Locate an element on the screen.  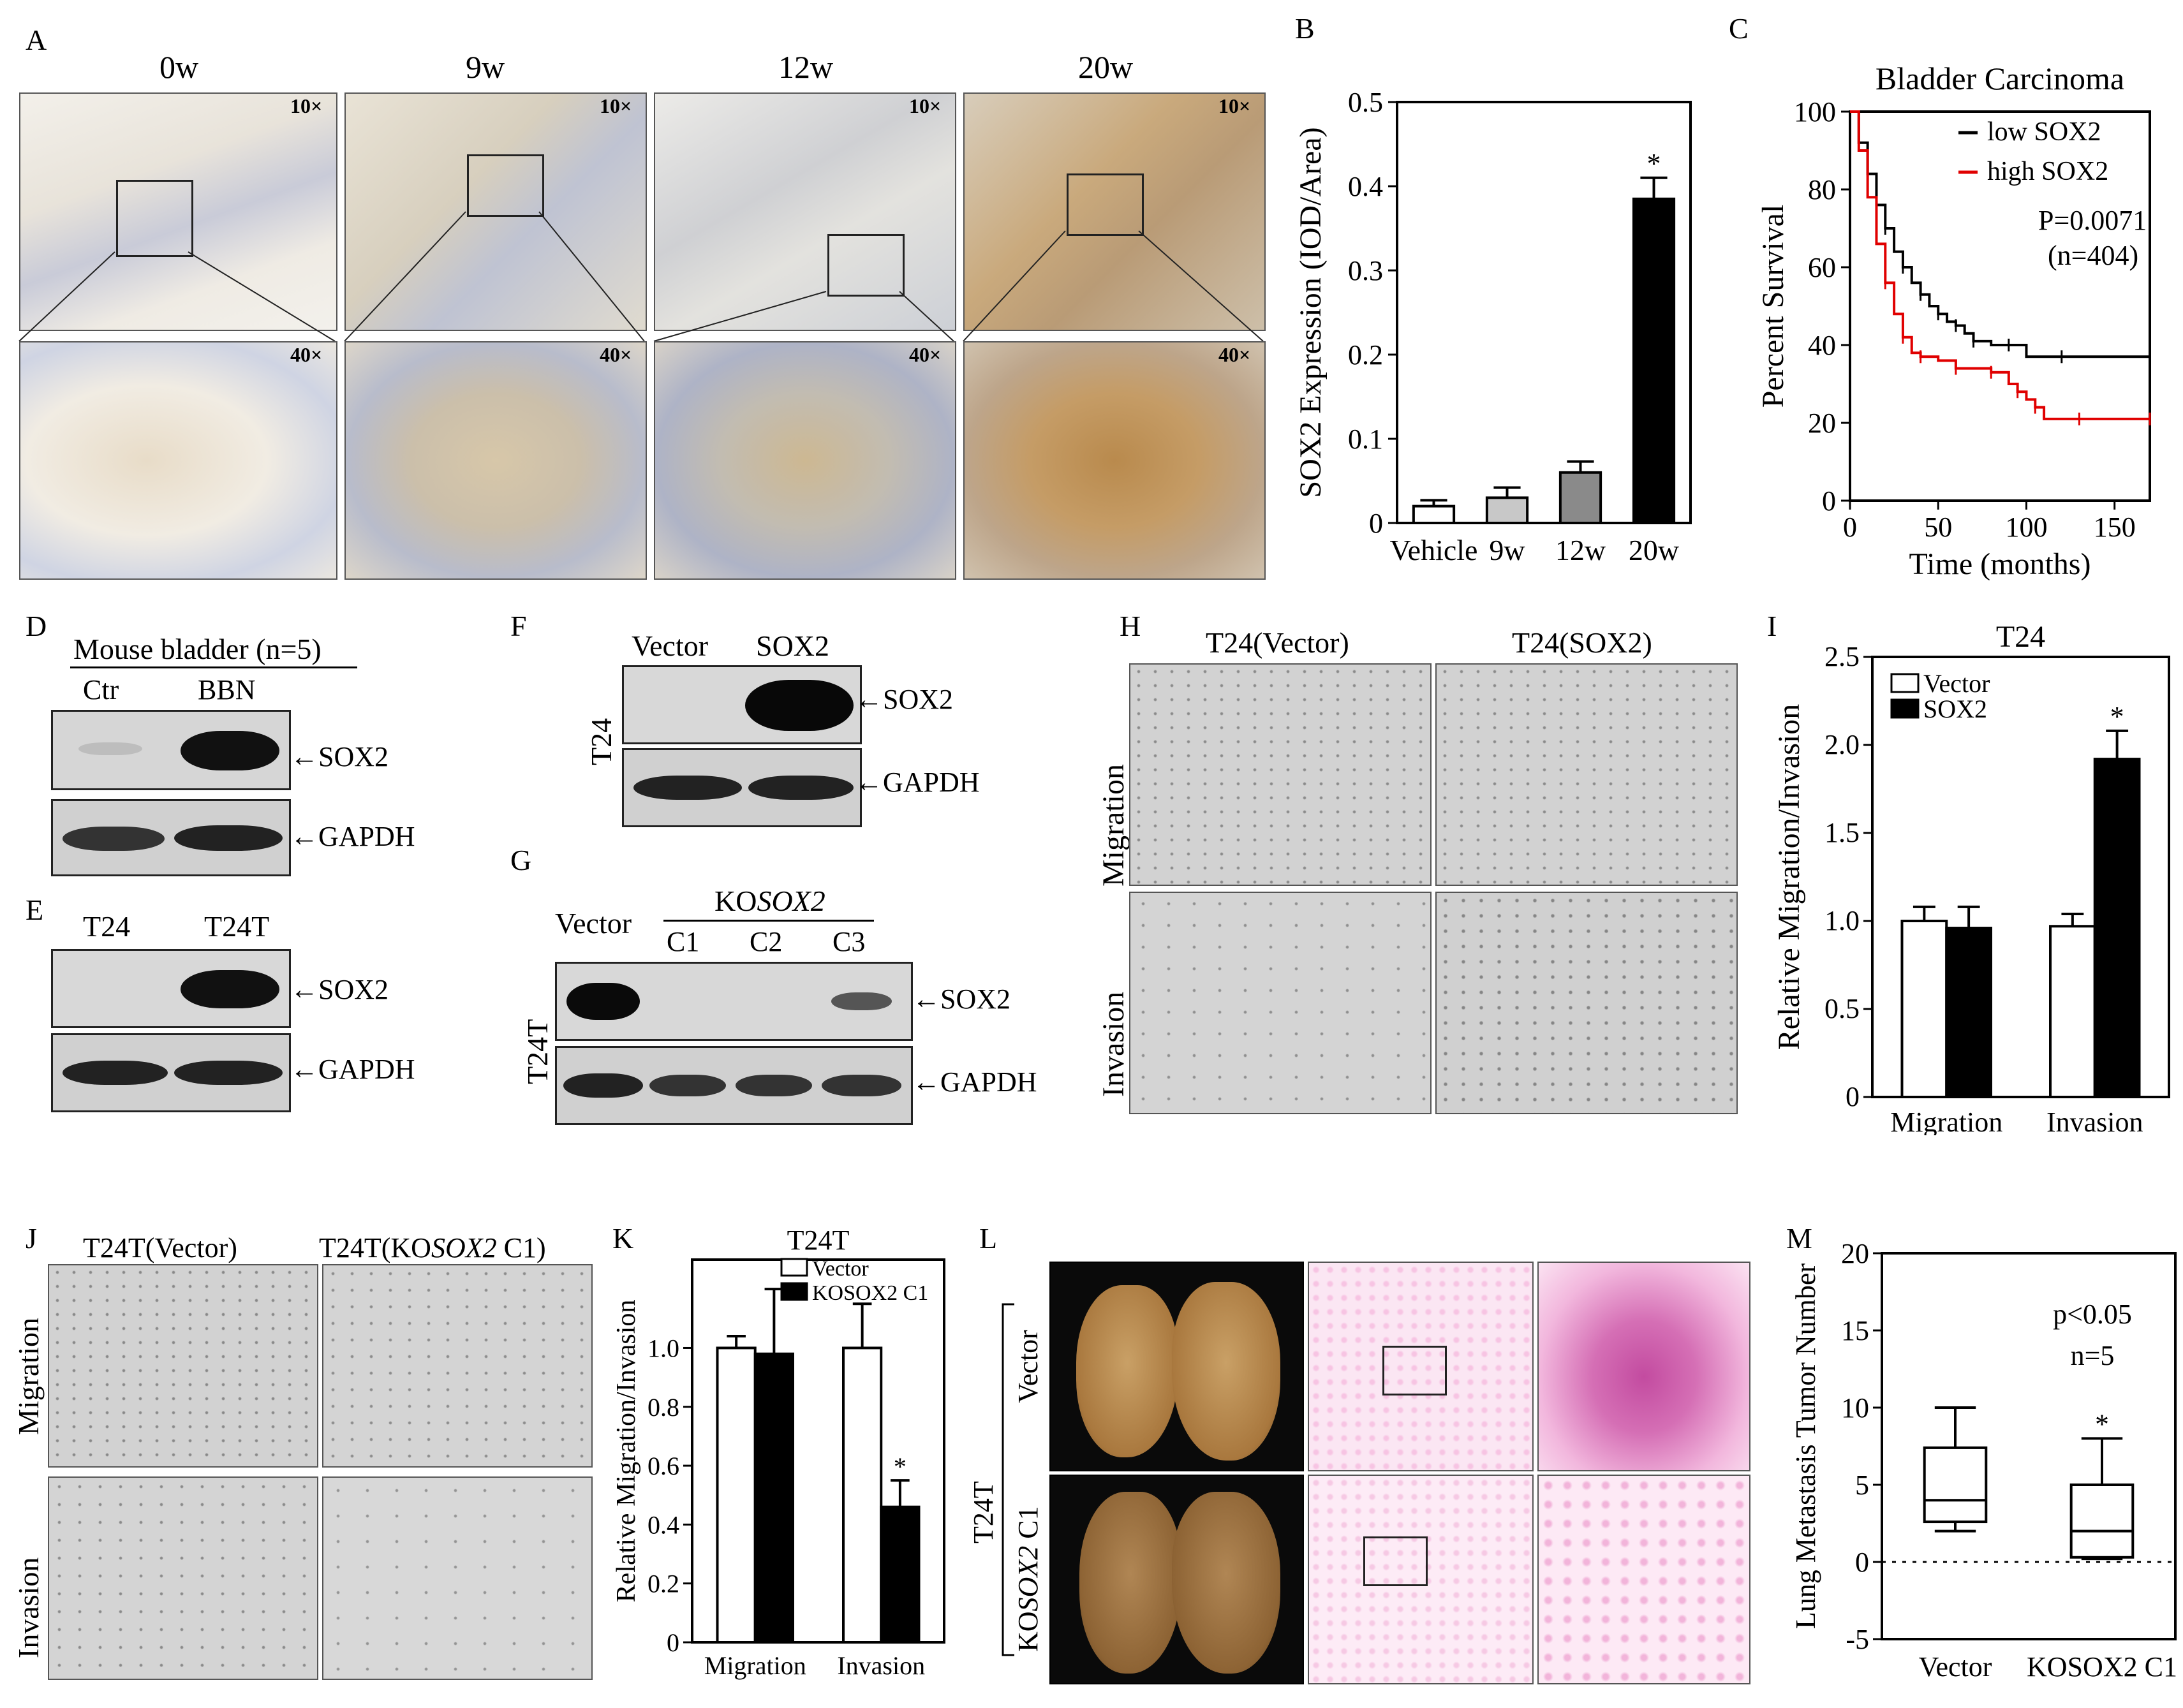
panel-letter-l: L is located at coordinates (988, 1238).